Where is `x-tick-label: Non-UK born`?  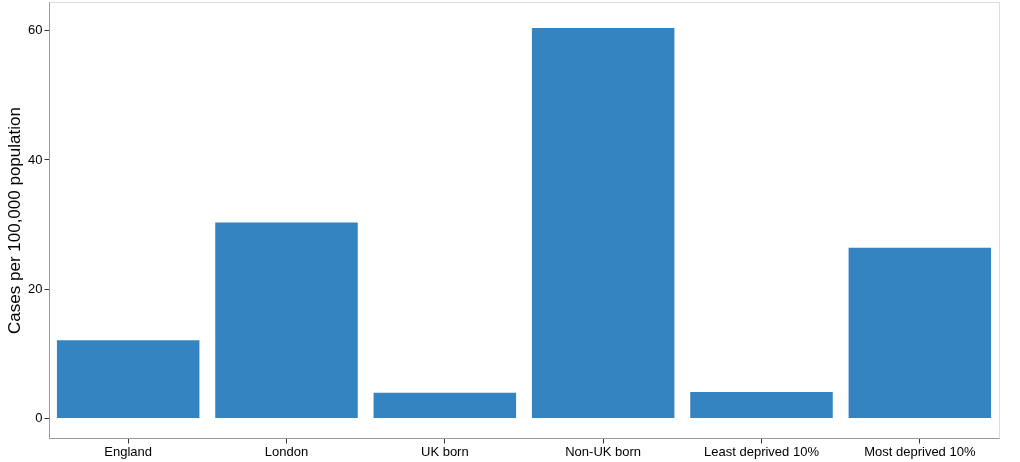
x-tick-label: Non-UK born is located at coordinates (603, 451).